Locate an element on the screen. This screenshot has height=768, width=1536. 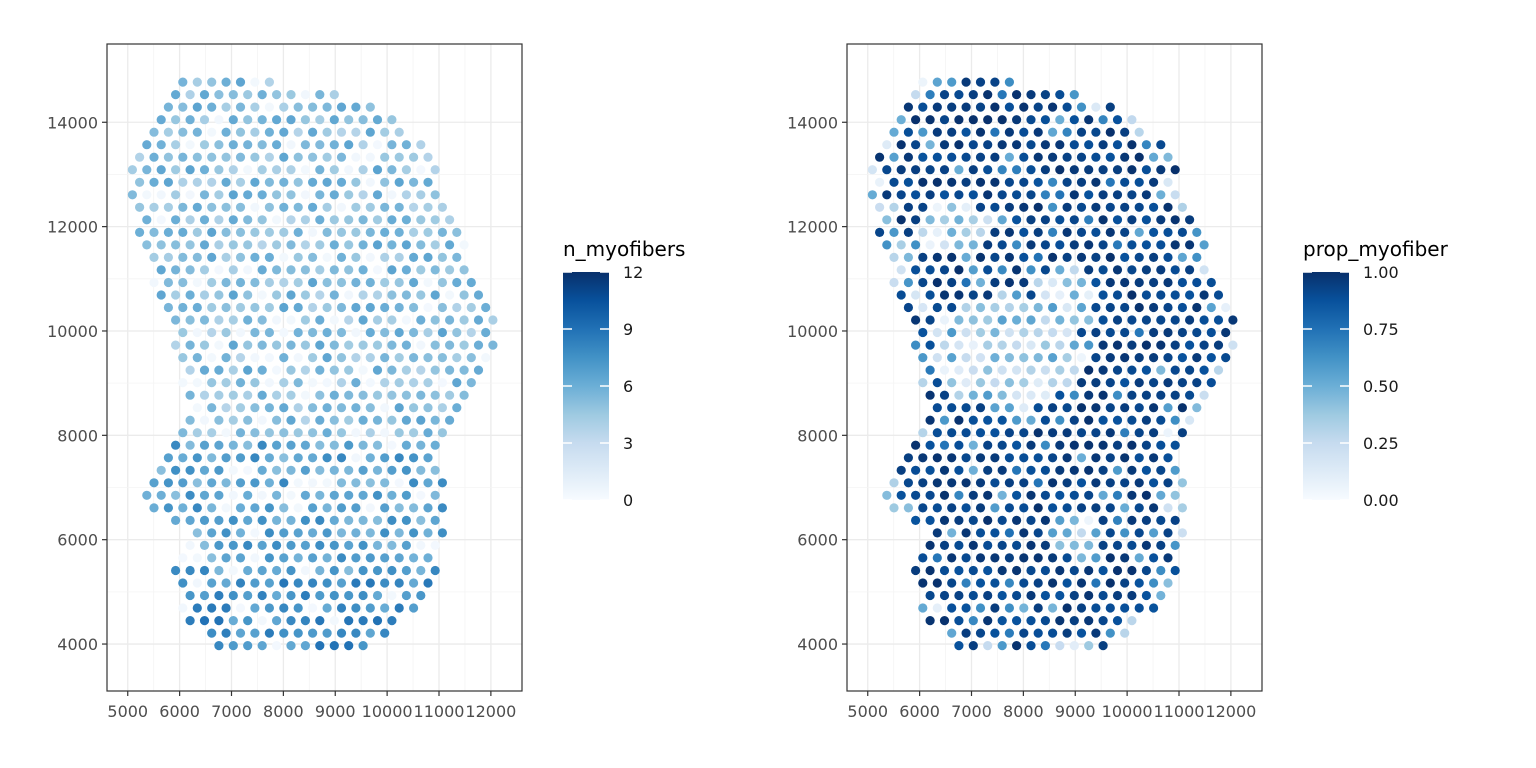
x-tick-label: 8000 is located at coordinates (1023, 711).